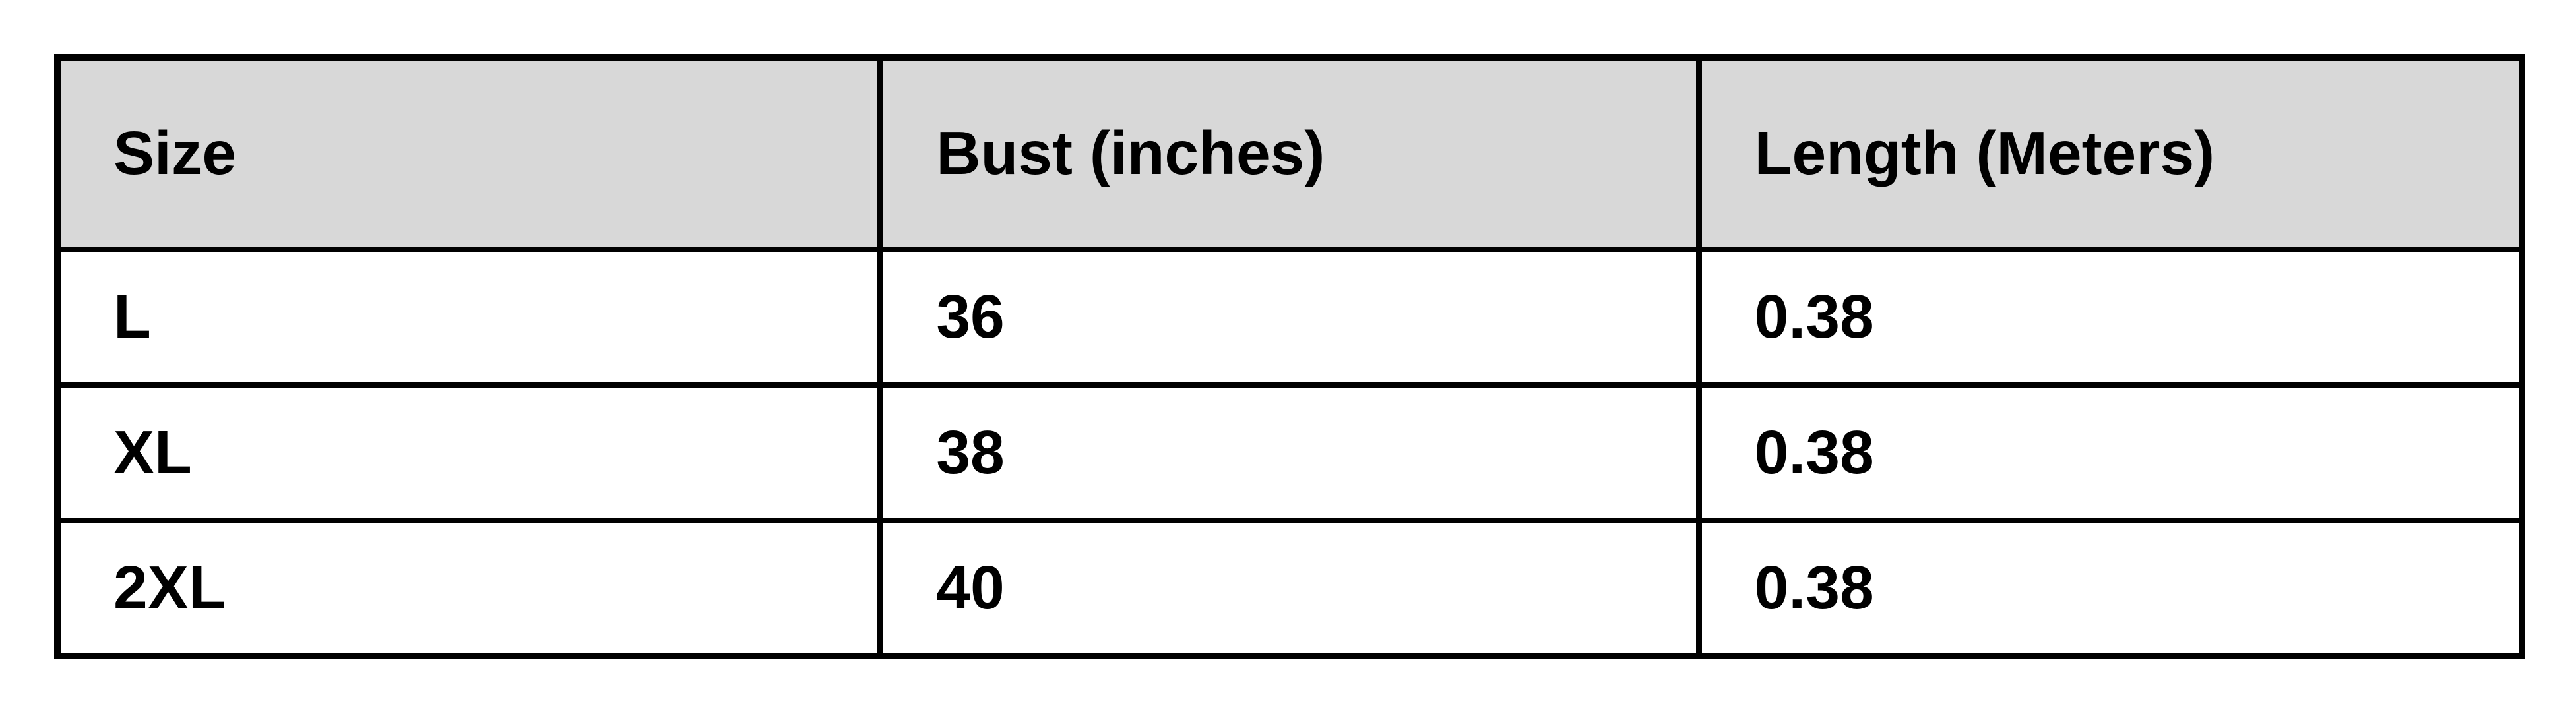 The height and width of the screenshot is (712, 2576). Describe the element at coordinates (469, 317) in the screenshot. I see `size-cell: L` at that location.